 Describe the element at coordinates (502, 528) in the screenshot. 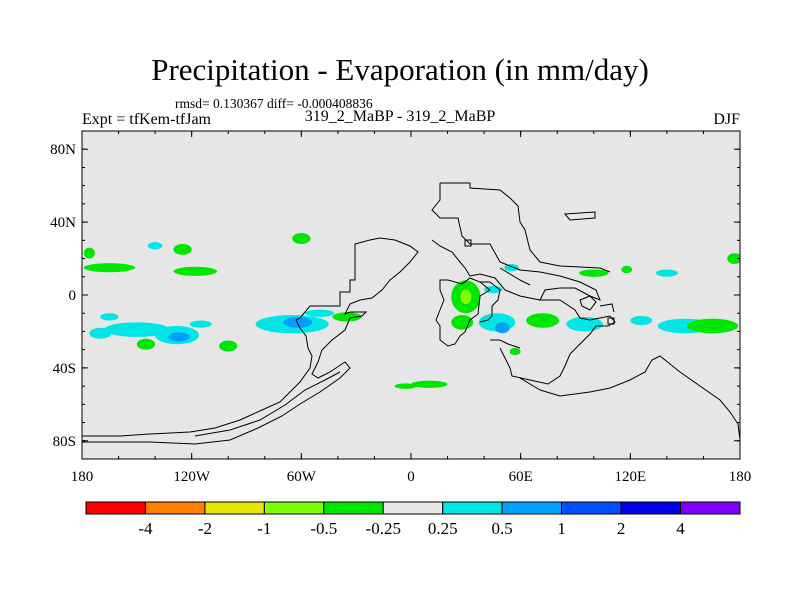

I see `colorbar-label: 0.5` at that location.